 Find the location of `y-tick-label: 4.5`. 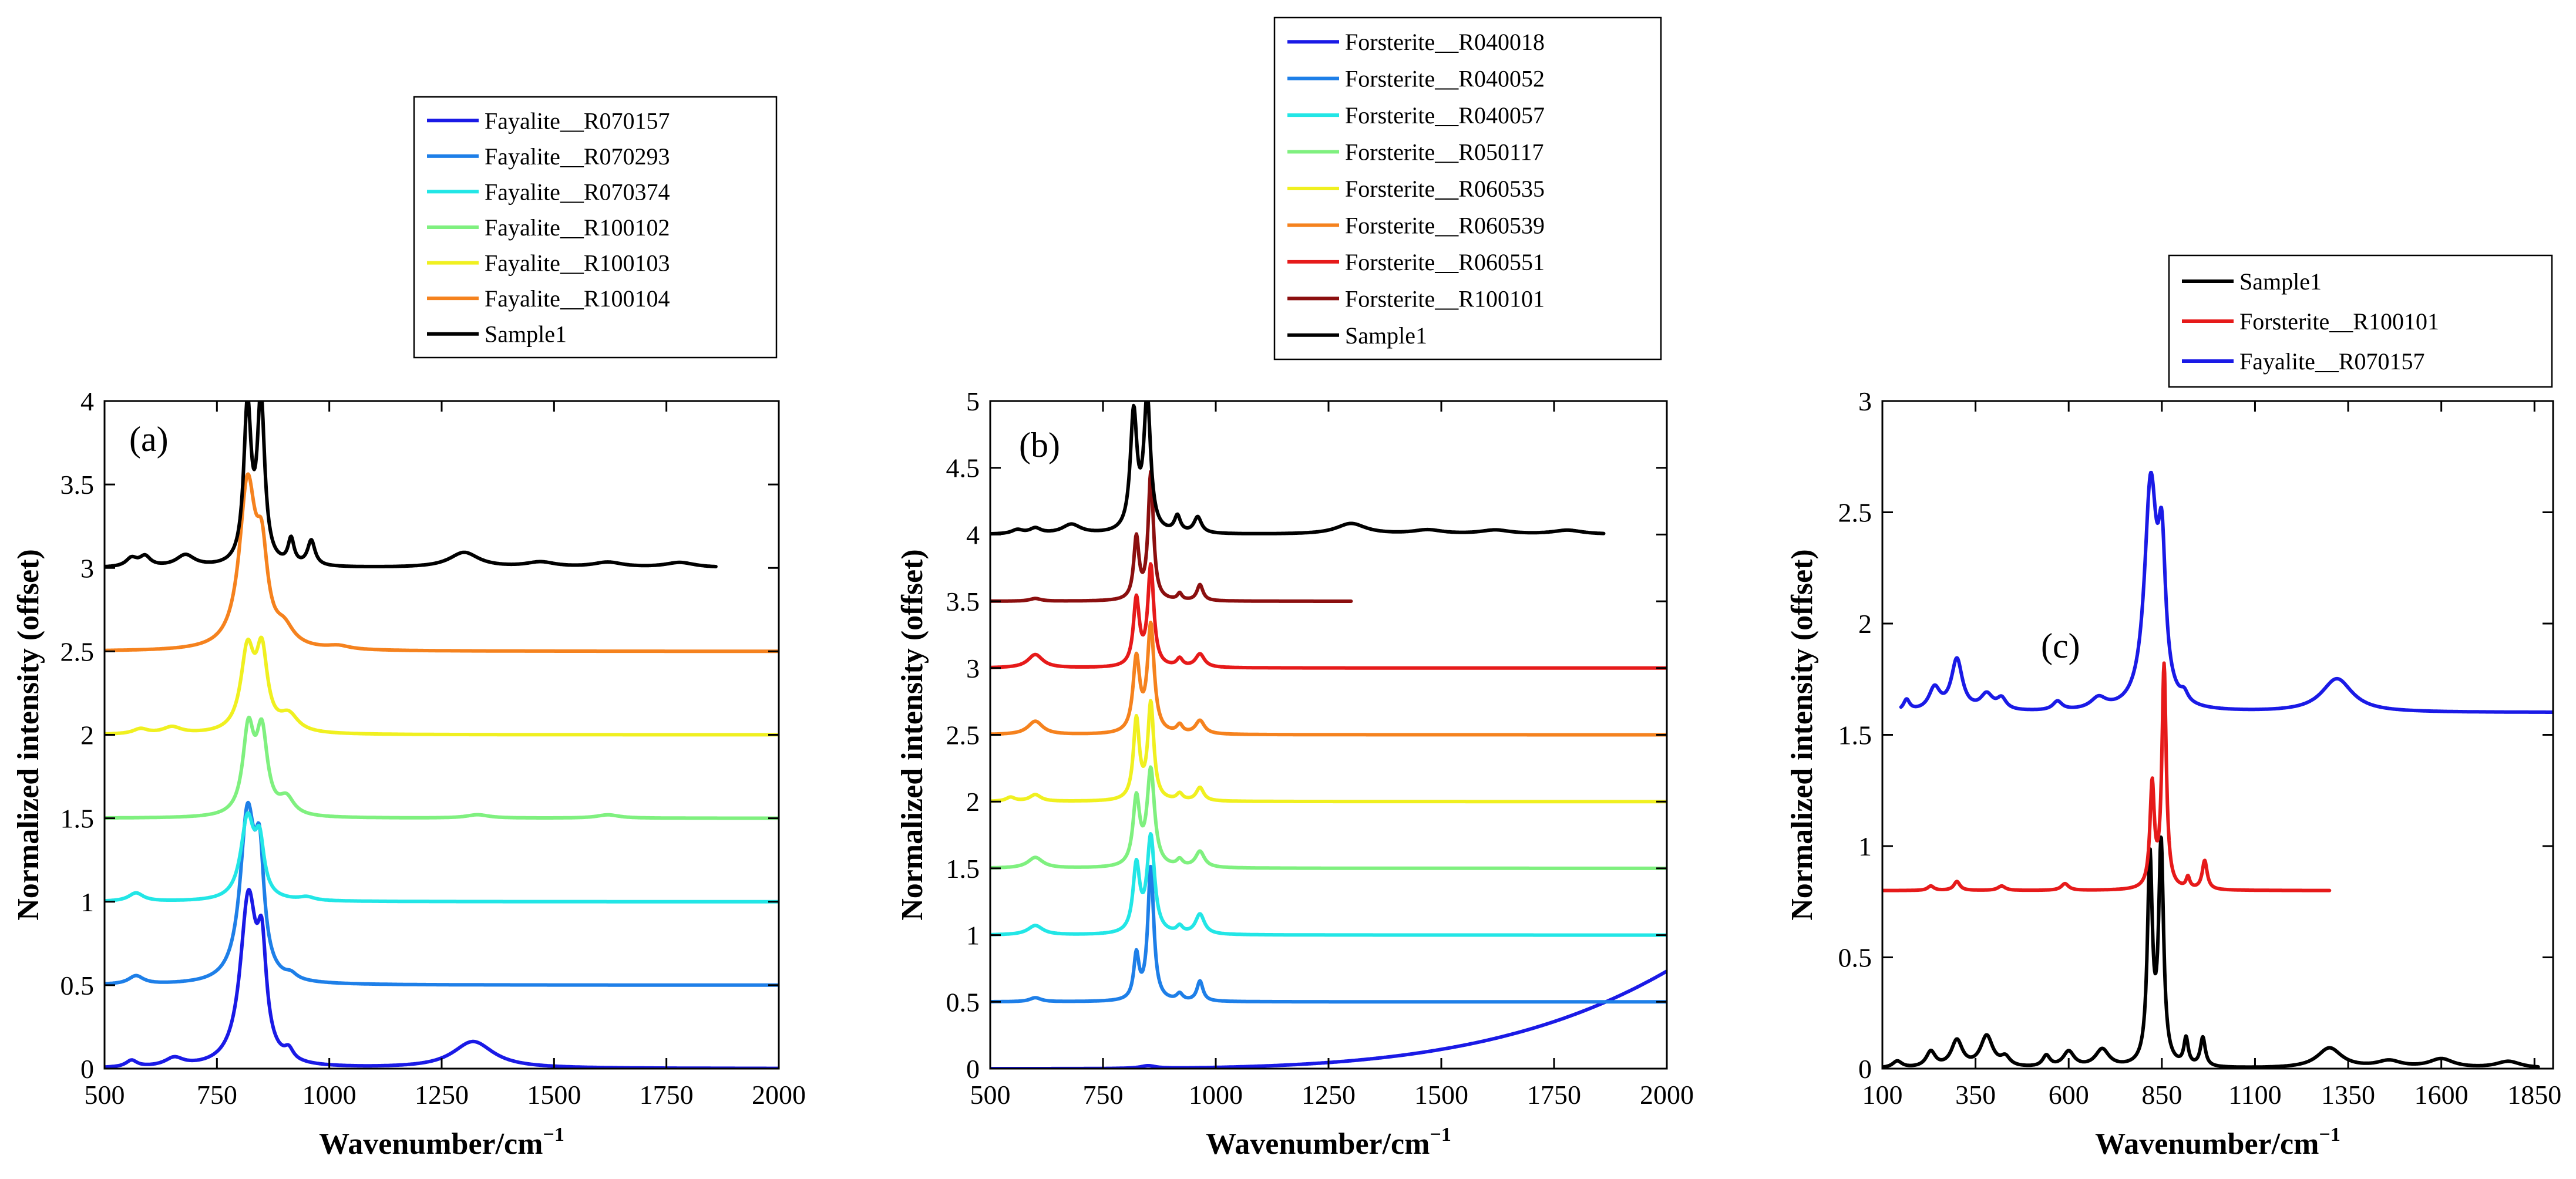

y-tick-label: 4.5 is located at coordinates (963, 468).